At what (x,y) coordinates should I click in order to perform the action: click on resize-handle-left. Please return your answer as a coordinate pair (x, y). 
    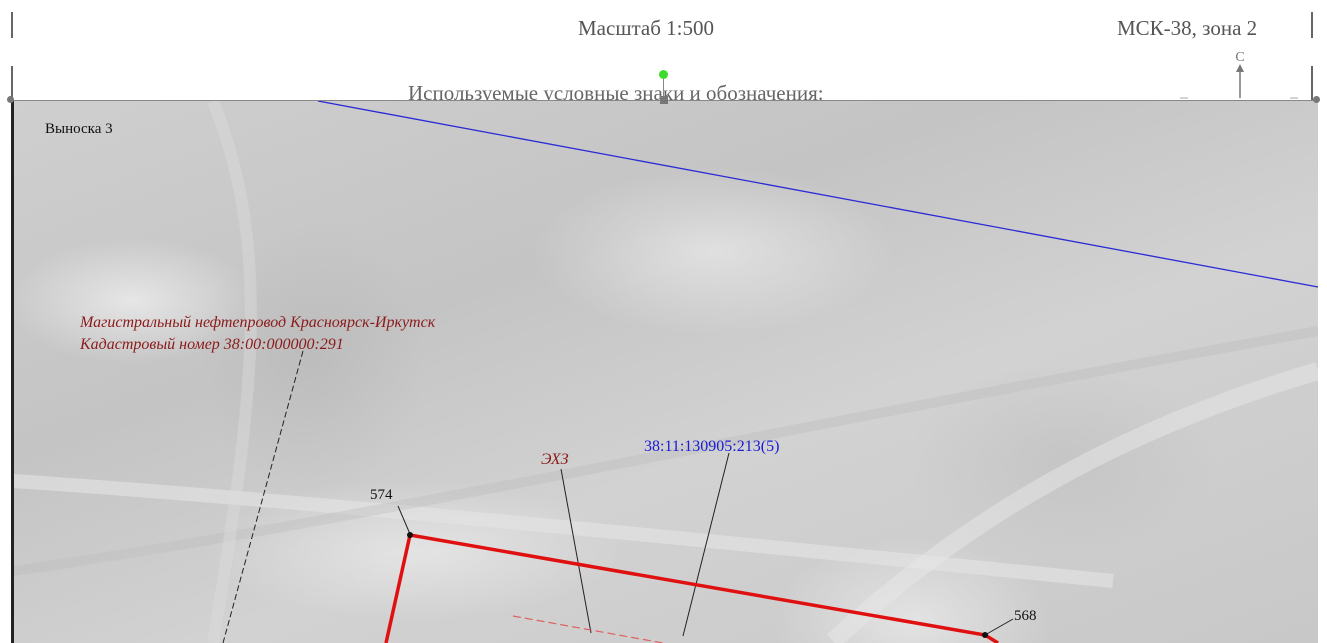
    Looking at the image, I should click on (10, 99).